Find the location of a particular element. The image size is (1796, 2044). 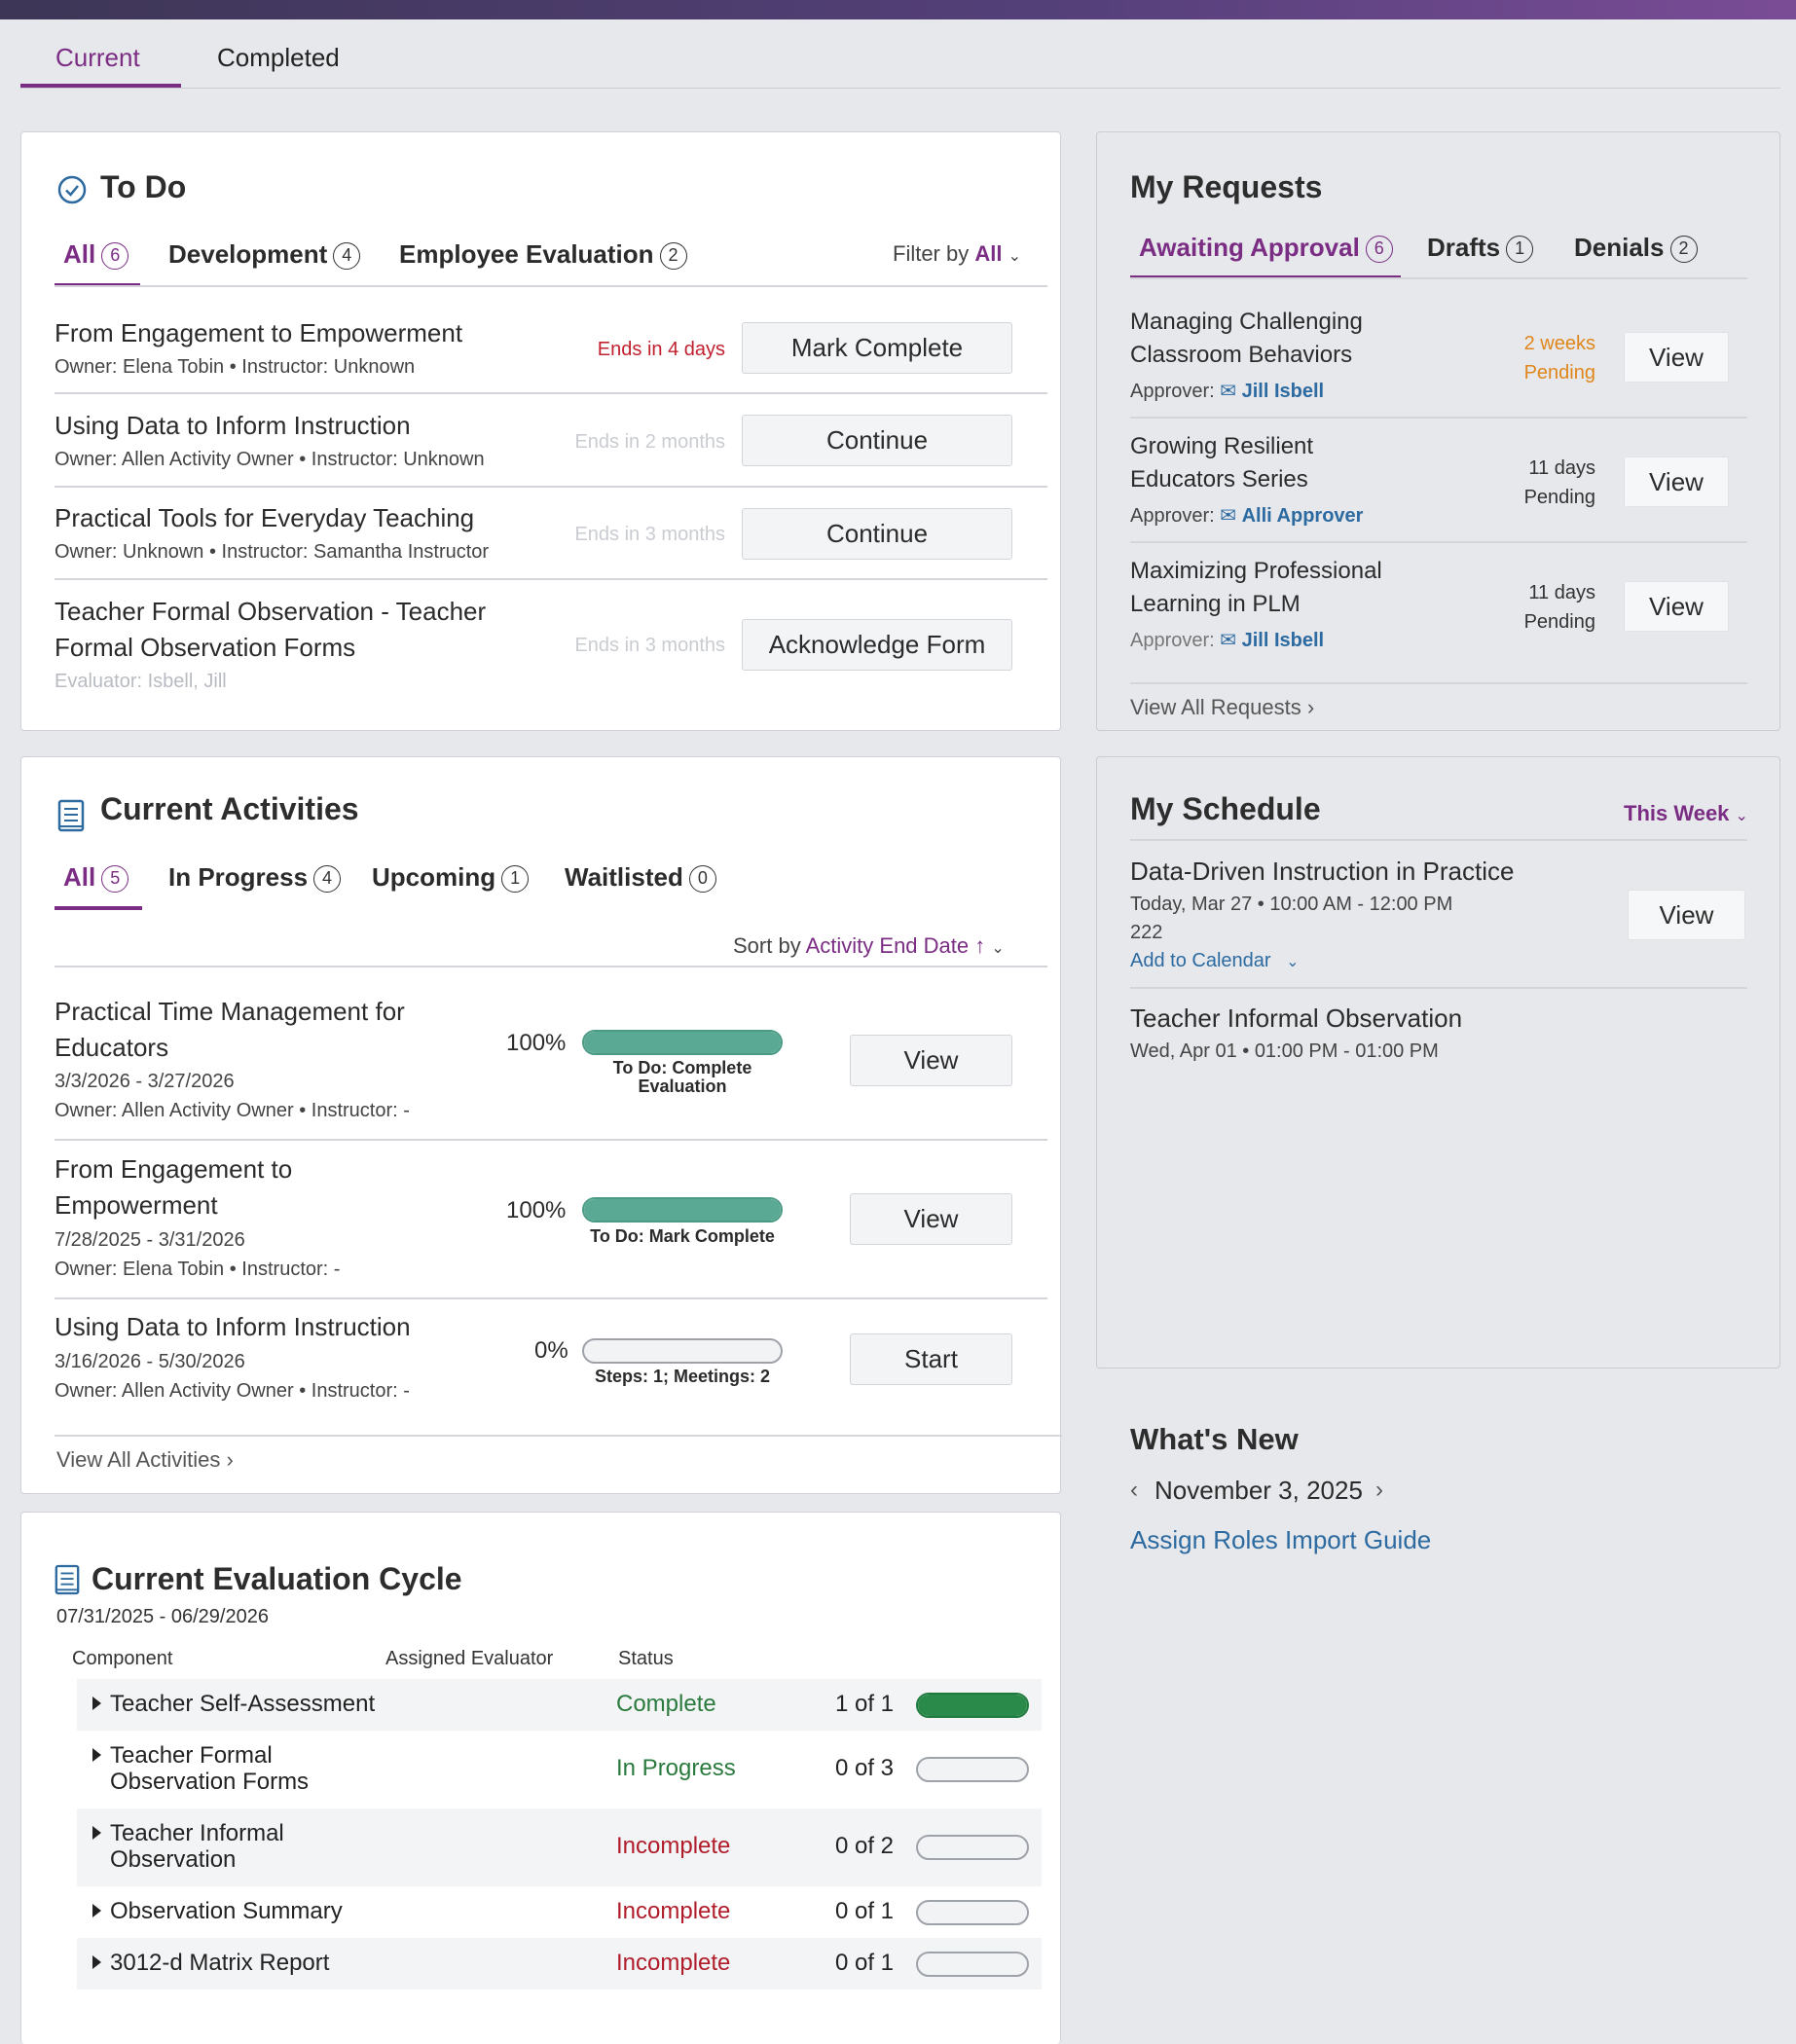

activities-tab-indicator is located at coordinates (98, 908).